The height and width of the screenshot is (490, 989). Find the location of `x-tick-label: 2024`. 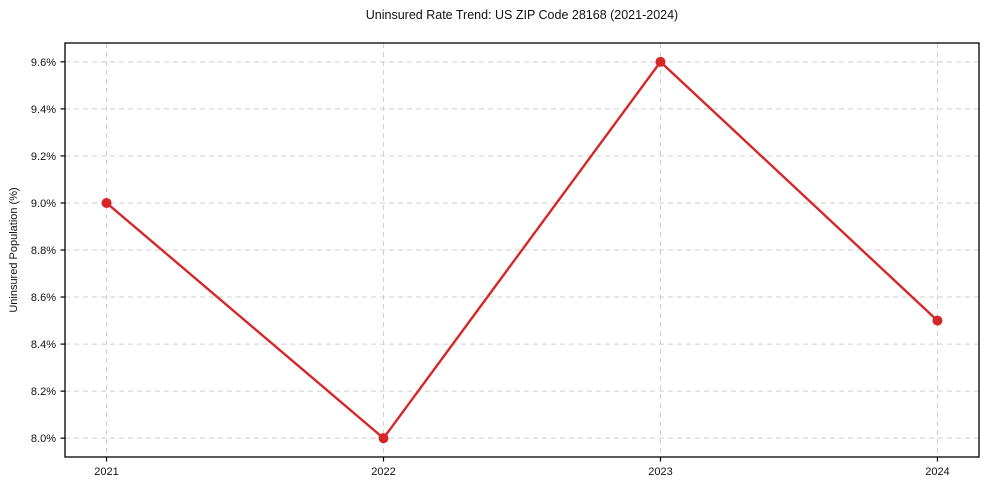

x-tick-label: 2024 is located at coordinates (937, 472).